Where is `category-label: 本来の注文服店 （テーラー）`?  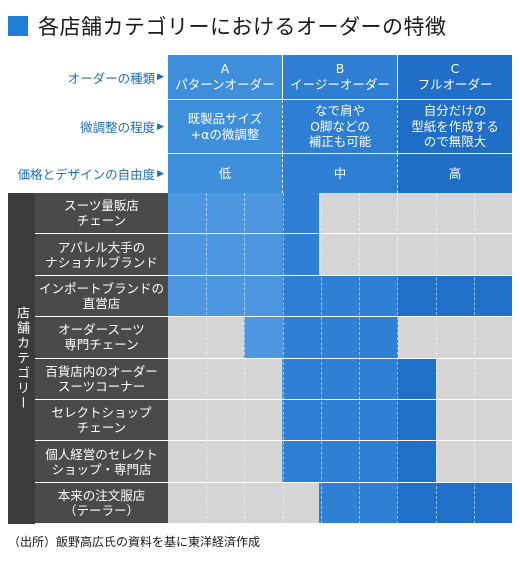
category-label: 本来の注文服店 （テーラー） is located at coordinates (101, 503).